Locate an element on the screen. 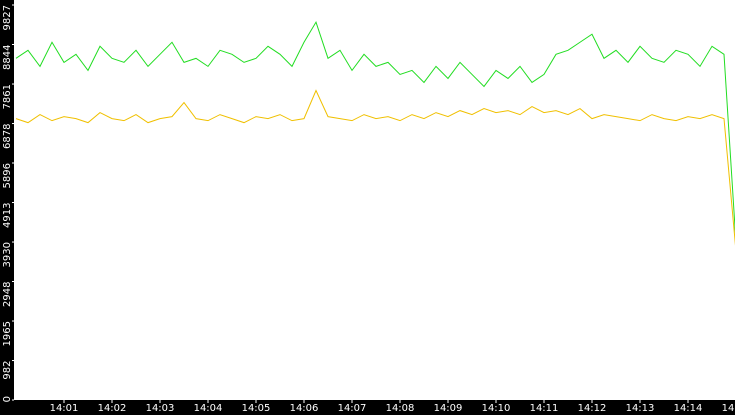  y-tick-label: 3930 is located at coordinates (7, 254).